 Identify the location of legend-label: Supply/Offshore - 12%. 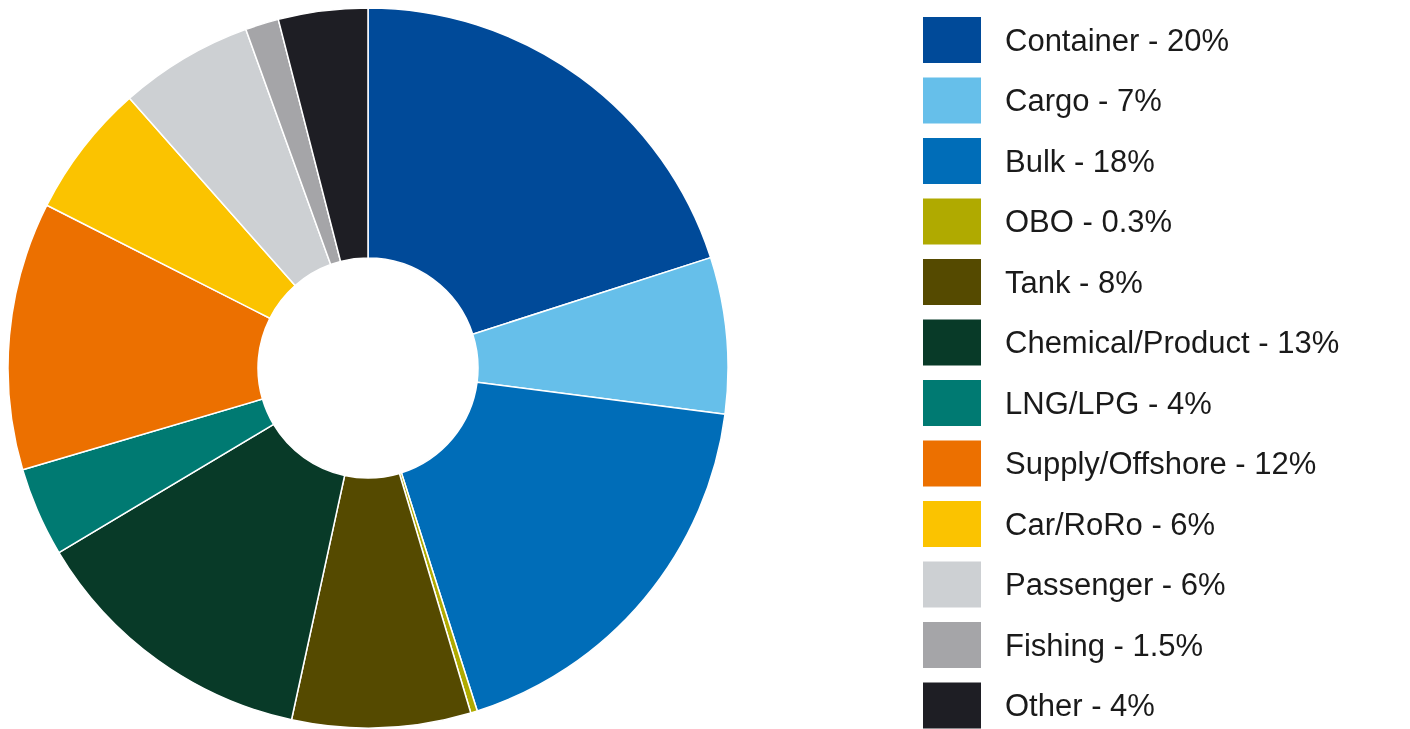
(1161, 464).